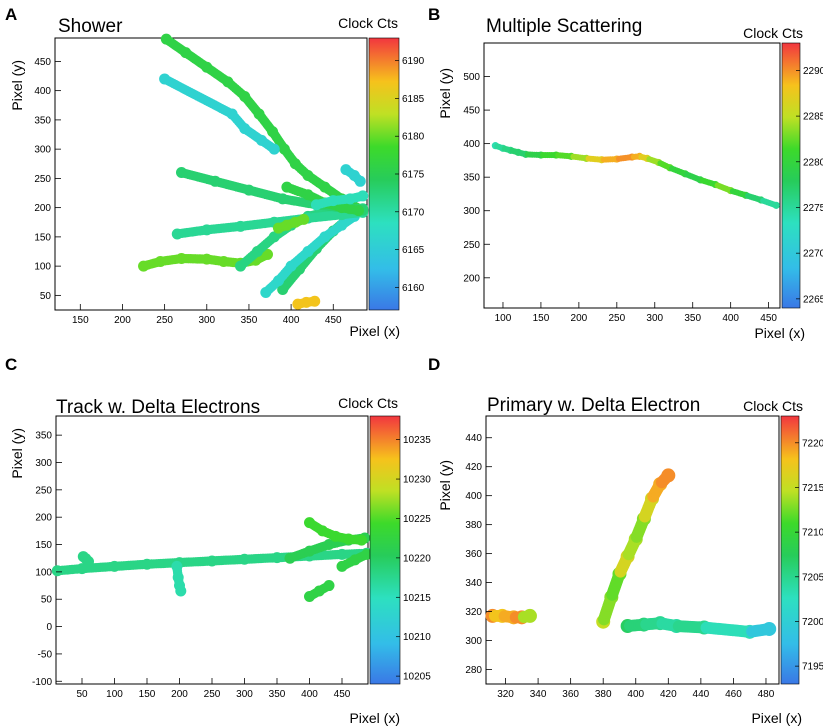 This screenshot has height=728, width=823. I want to click on panel-d-plot-frame, so click(632, 550).